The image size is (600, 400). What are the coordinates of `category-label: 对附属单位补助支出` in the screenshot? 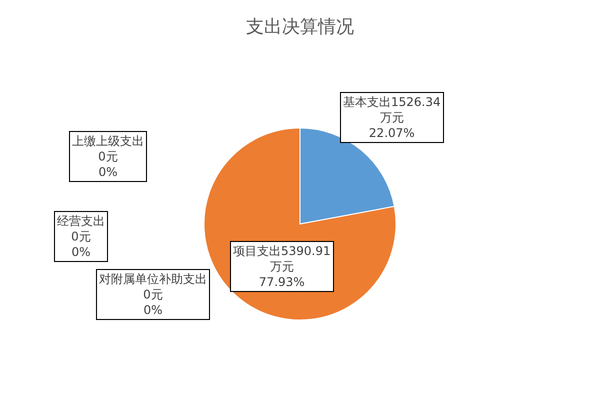 It's located at (153, 279).